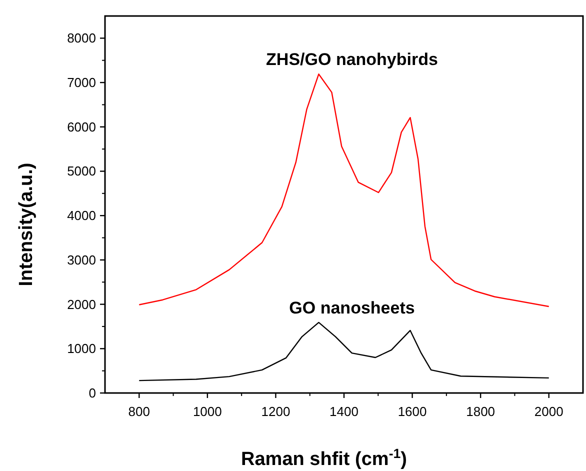 The height and width of the screenshot is (471, 586). What do you see at coordinates (81, 171) in the screenshot?
I see `y-tick-label: 5000` at bounding box center [81, 171].